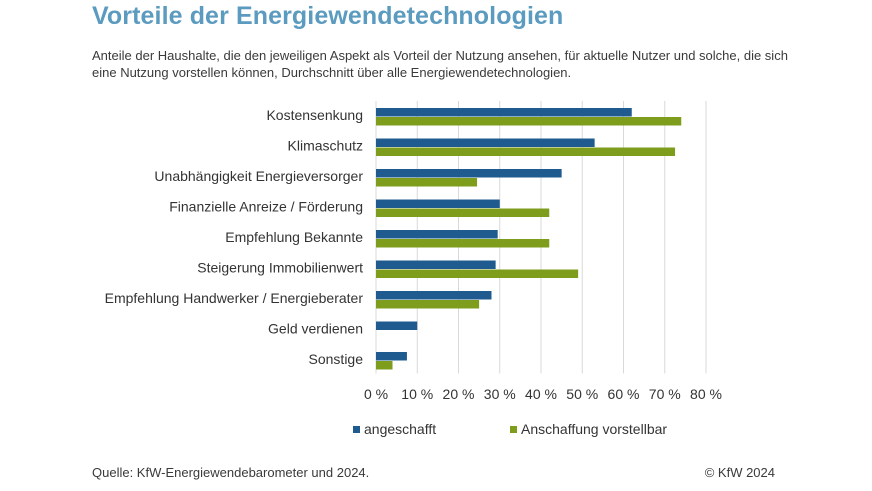  What do you see at coordinates (706, 394) in the screenshot?
I see `x-tick-label: 80 %` at bounding box center [706, 394].